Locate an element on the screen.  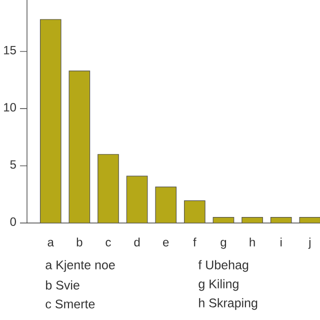
x-tick-label: a is located at coordinates (51, 243).